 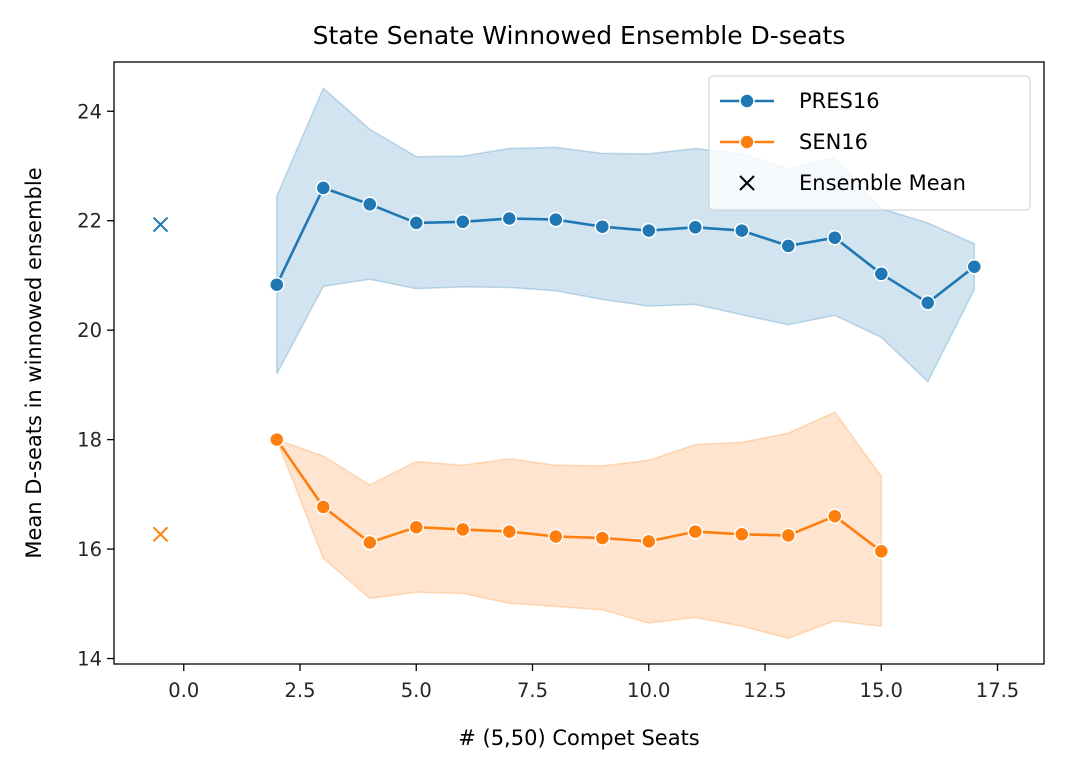 What do you see at coordinates (579, 738) in the screenshot?
I see `x-axis-label: # (5,50) Compet Seats` at bounding box center [579, 738].